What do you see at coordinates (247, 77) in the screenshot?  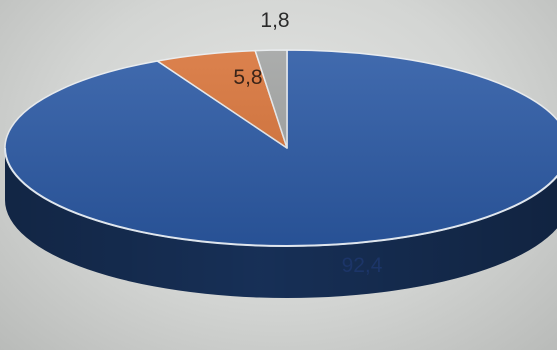 I see `data-label-1: 5,8` at bounding box center [247, 77].